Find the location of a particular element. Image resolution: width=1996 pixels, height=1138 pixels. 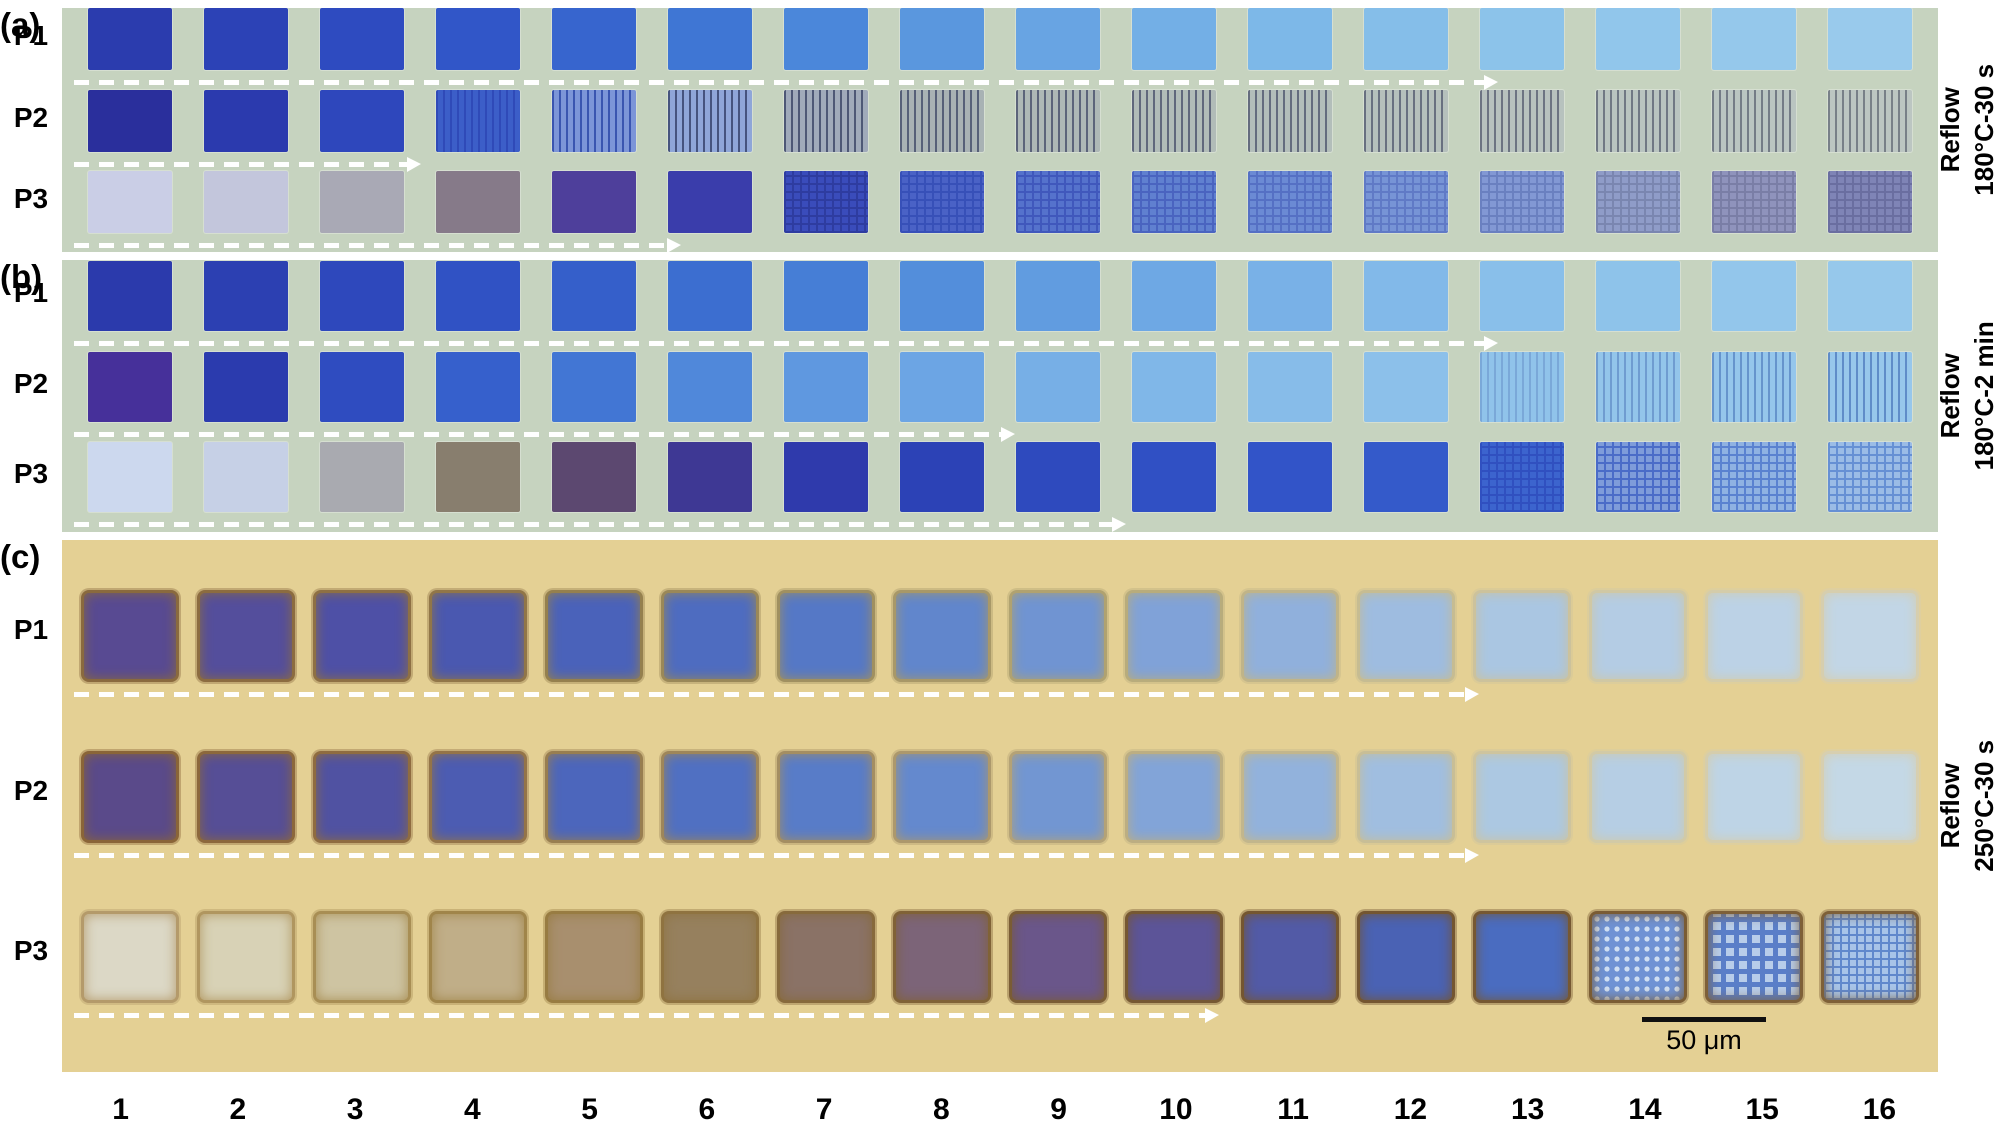

reflow-condition-label: Reflow 180°C-2 min is located at coordinates (1965, 396).